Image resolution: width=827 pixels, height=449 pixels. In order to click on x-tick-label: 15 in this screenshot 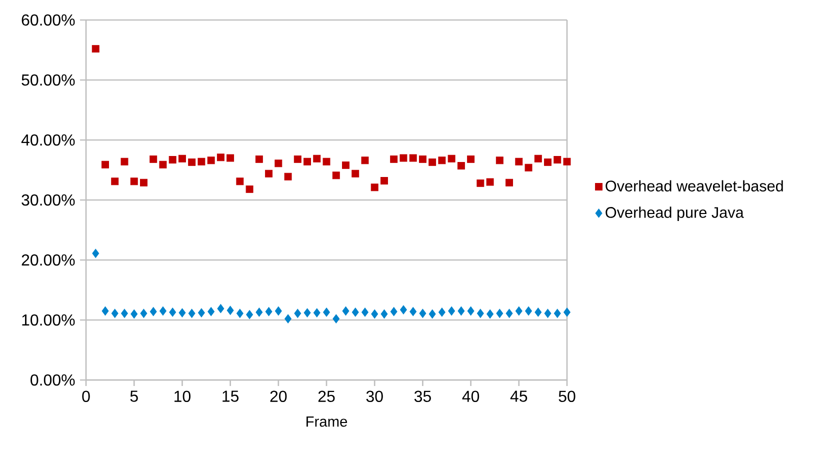, I will do `click(230, 396)`.